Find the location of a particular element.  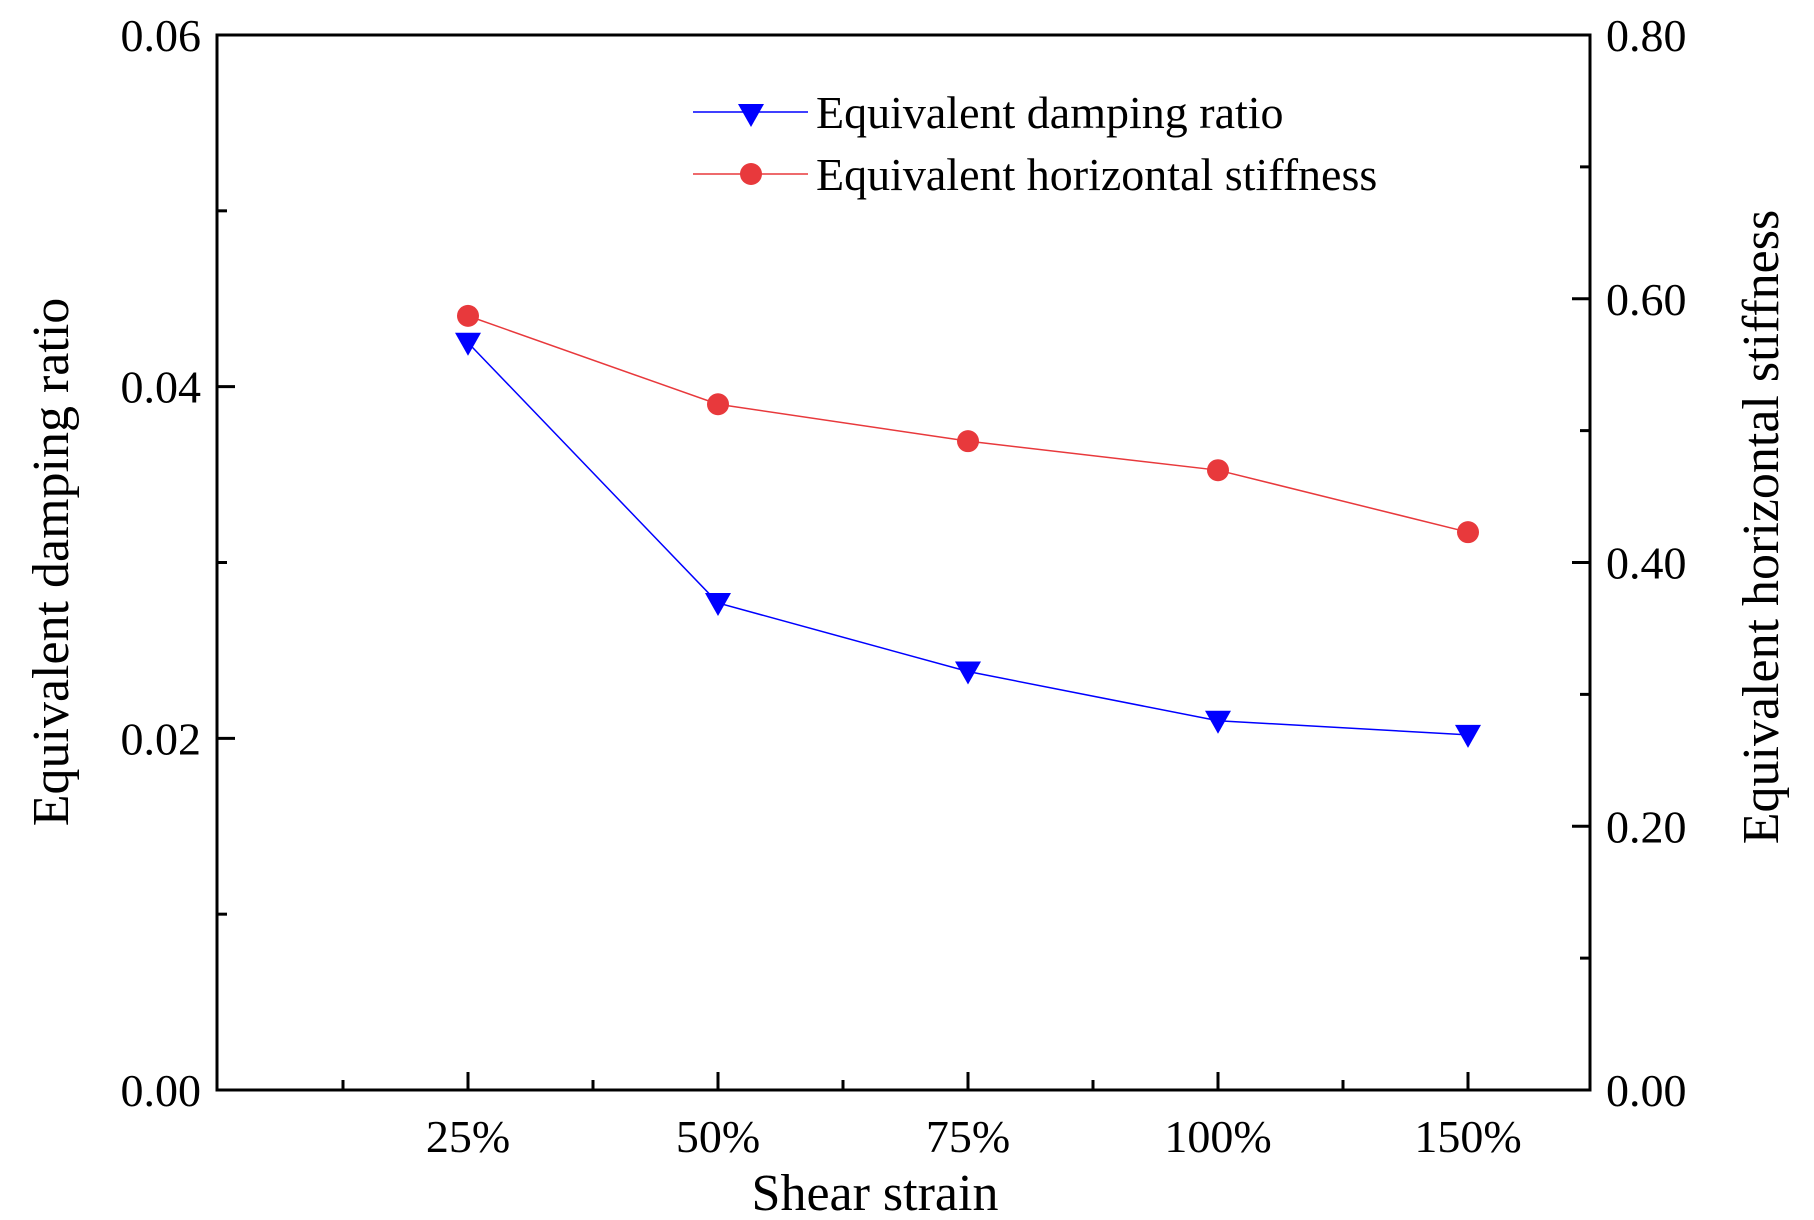

y-tick-label: 0.00 is located at coordinates (161, 1090).